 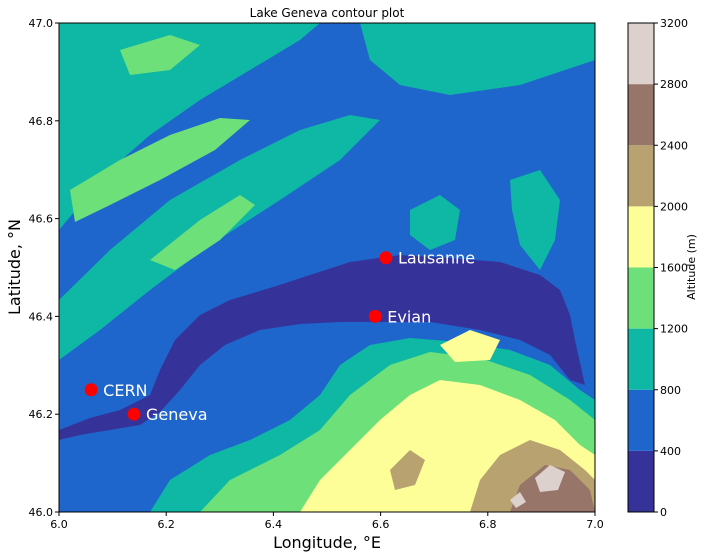 I want to click on city-label-evian: Evian, so click(x=409, y=316).